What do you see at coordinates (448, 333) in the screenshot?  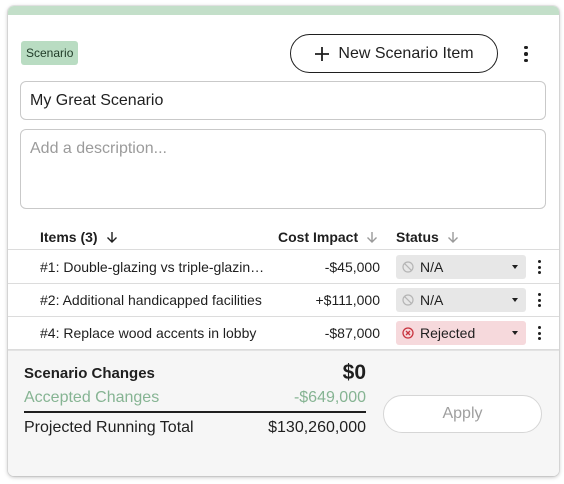 I see `status-label: Rejected` at bounding box center [448, 333].